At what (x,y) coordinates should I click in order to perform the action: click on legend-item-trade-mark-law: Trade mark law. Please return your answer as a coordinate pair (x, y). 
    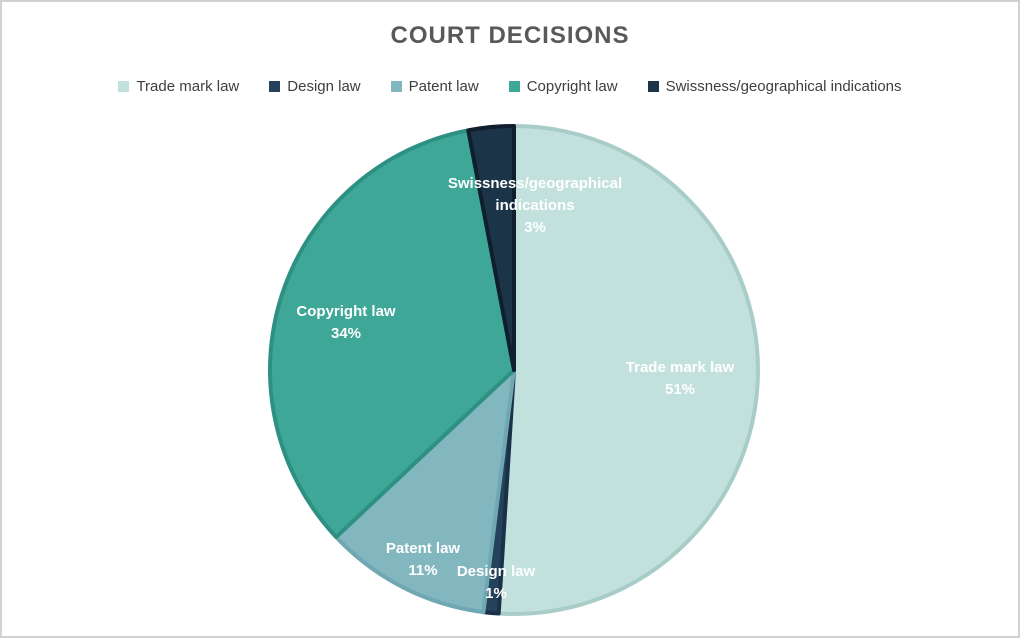
    Looking at the image, I should click on (178, 86).